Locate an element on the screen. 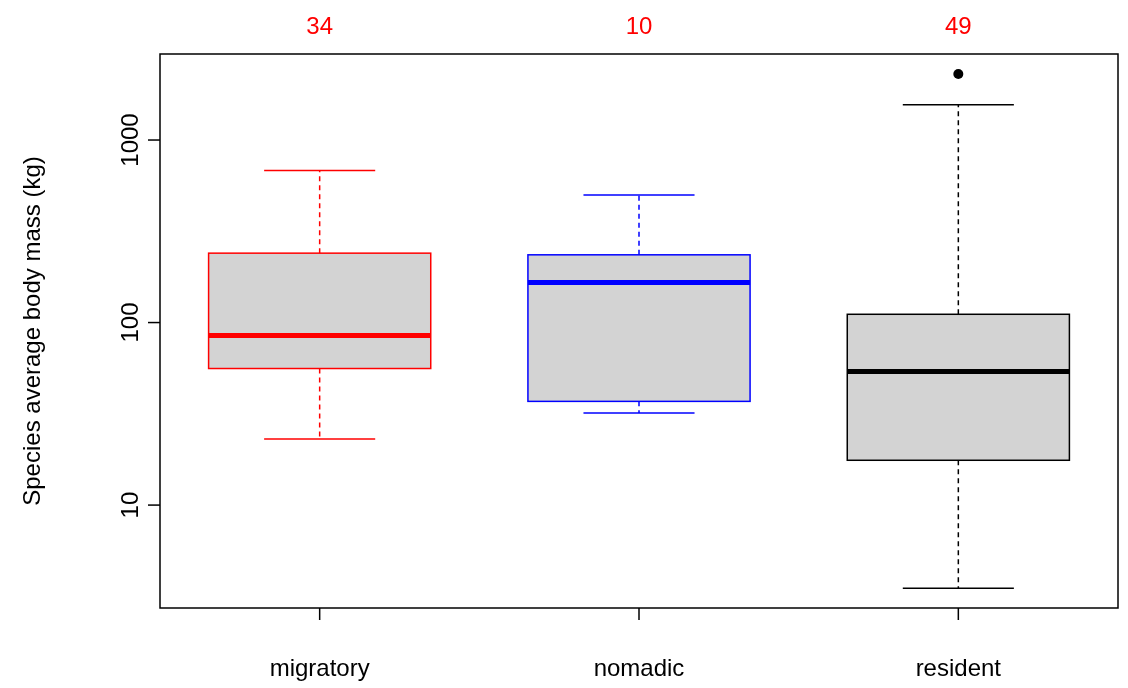  y-tick-label: 100 is located at coordinates (129, 322).